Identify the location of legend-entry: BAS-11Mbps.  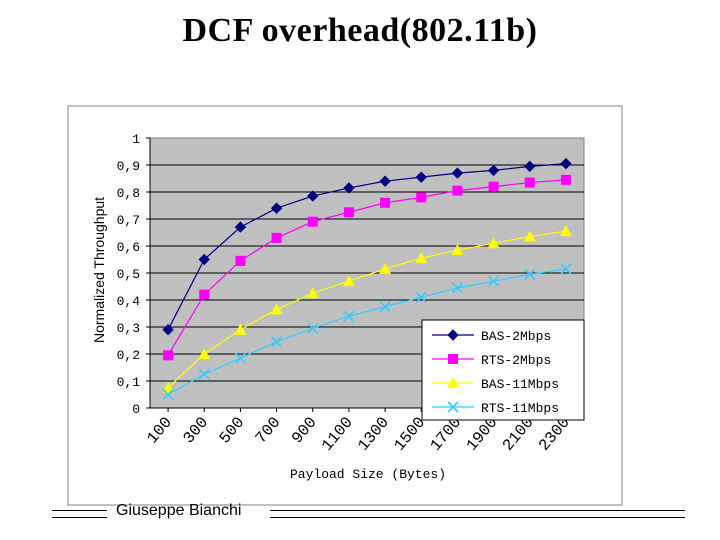
(495, 384).